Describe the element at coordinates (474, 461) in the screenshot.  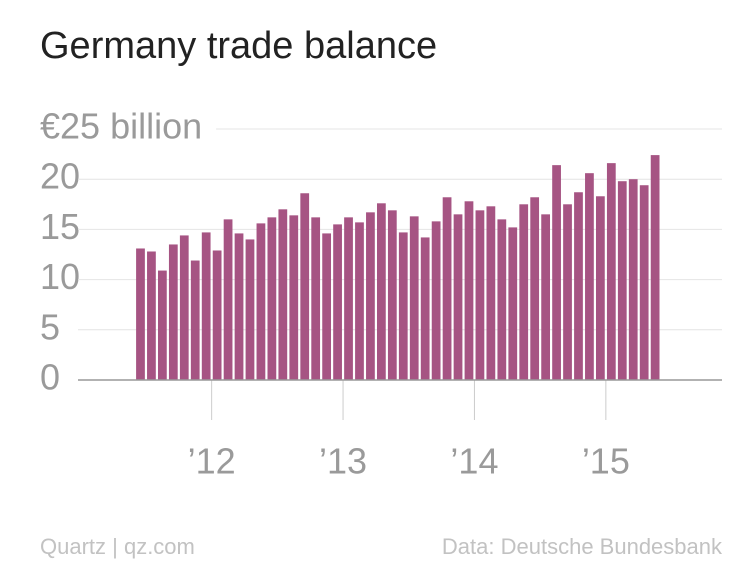
I see `x-tick-label: ’14` at that location.